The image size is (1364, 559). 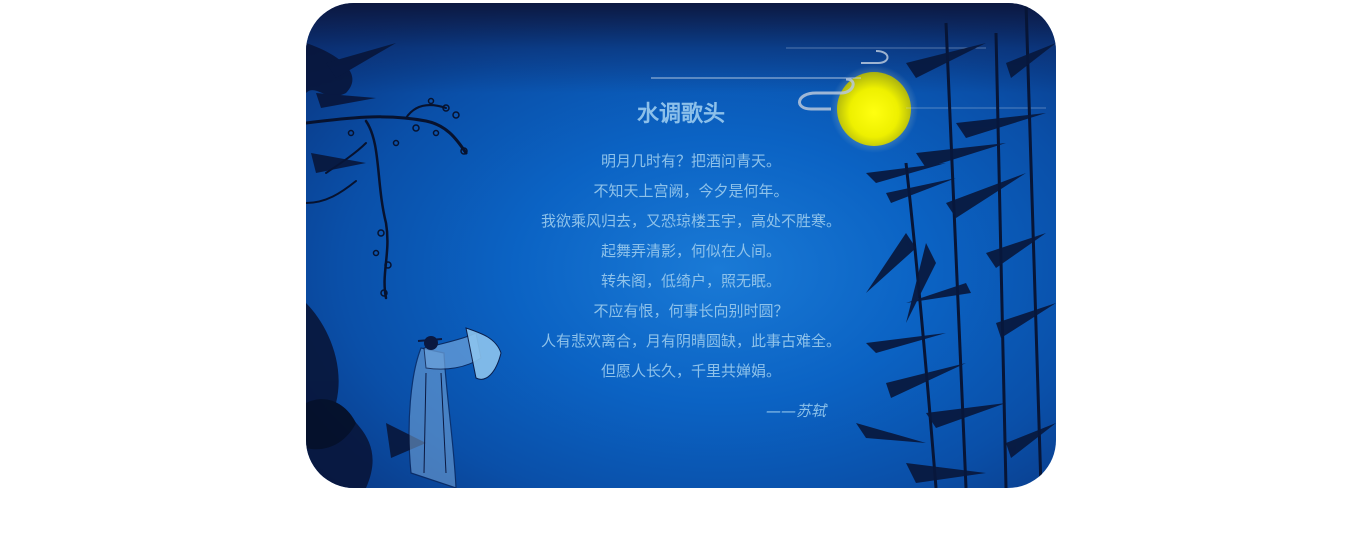 What do you see at coordinates (691, 311) in the screenshot?
I see `poem-line: 不应有恨，何事长向别时圆？` at bounding box center [691, 311].